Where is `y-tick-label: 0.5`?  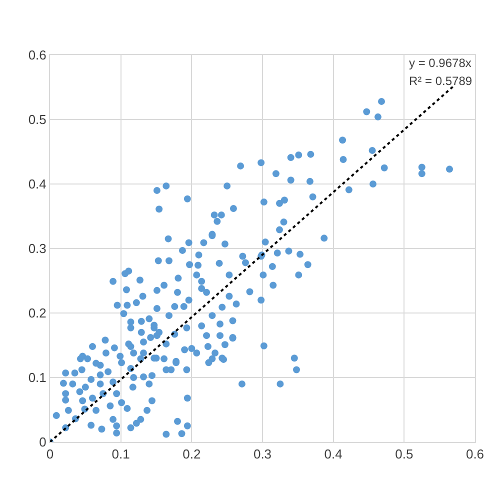
y-tick-label: 0.5 is located at coordinates (37, 120).